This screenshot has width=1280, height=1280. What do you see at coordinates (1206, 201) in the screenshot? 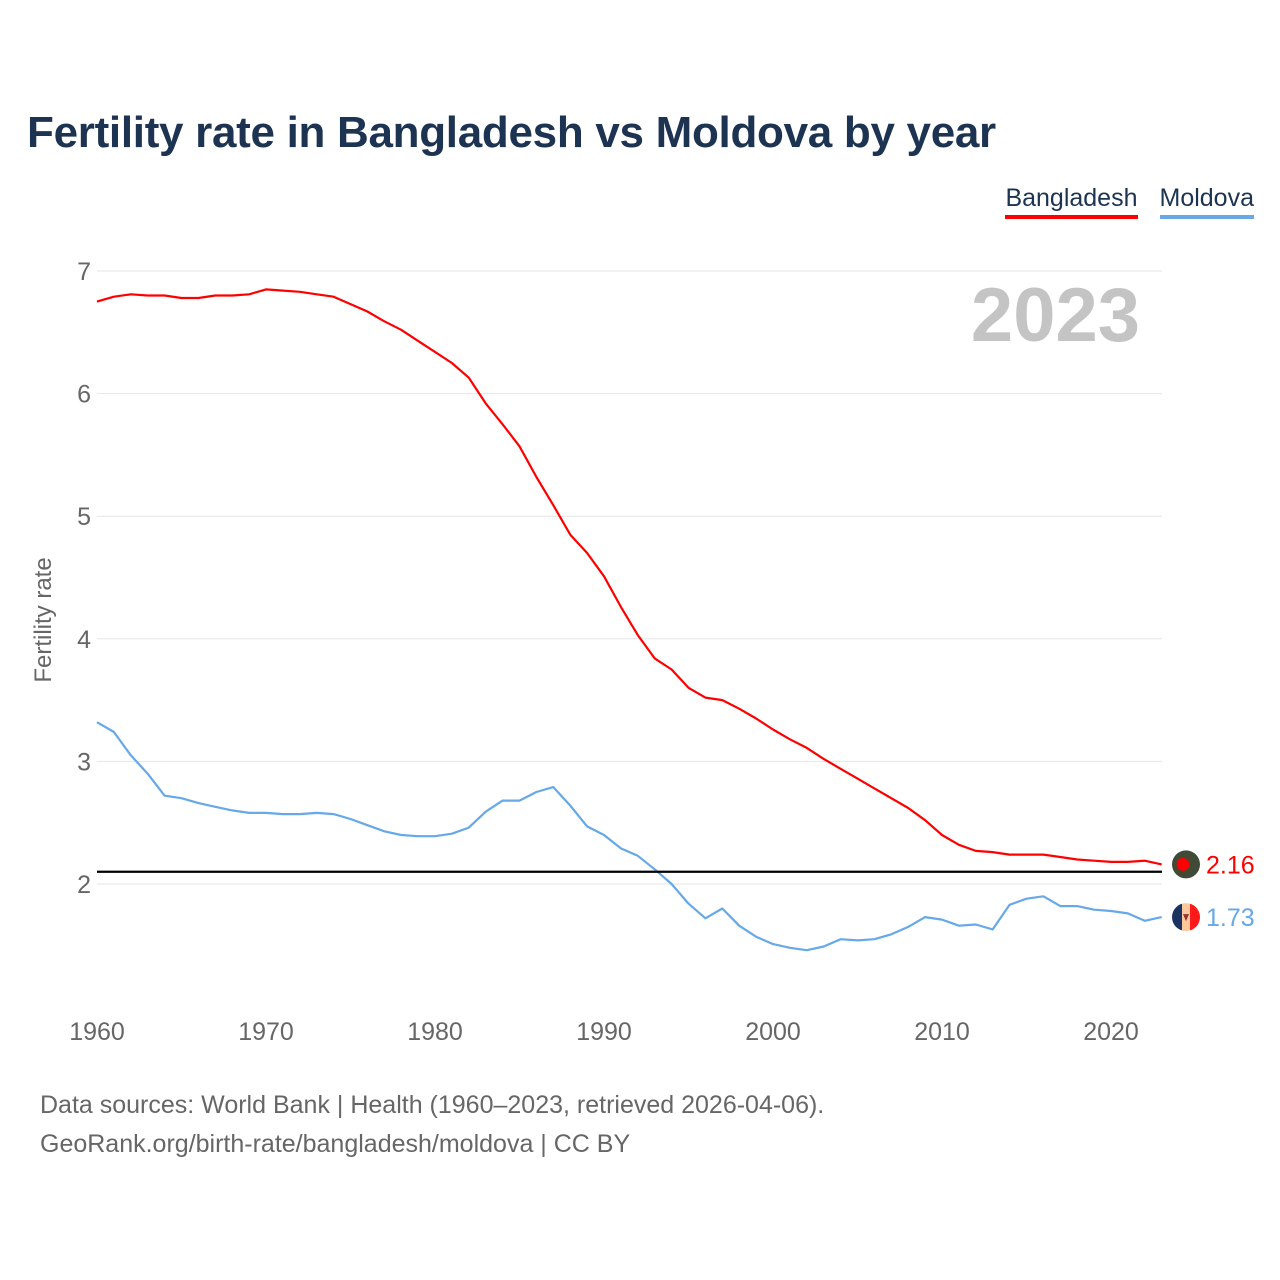
I see `legend-item-moldova: Moldova` at bounding box center [1206, 201].